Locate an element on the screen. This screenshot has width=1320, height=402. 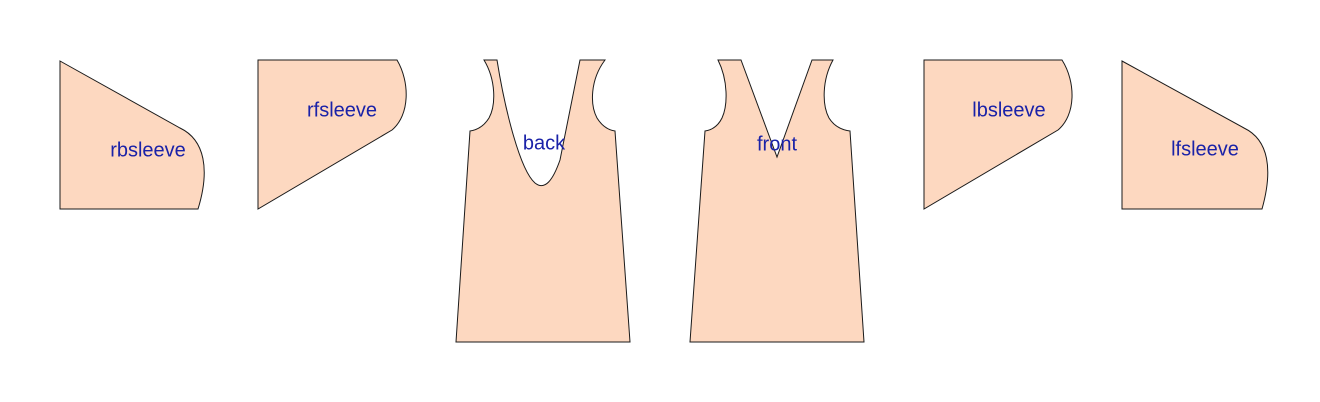
lbsleeve-shape is located at coordinates (998, 134).